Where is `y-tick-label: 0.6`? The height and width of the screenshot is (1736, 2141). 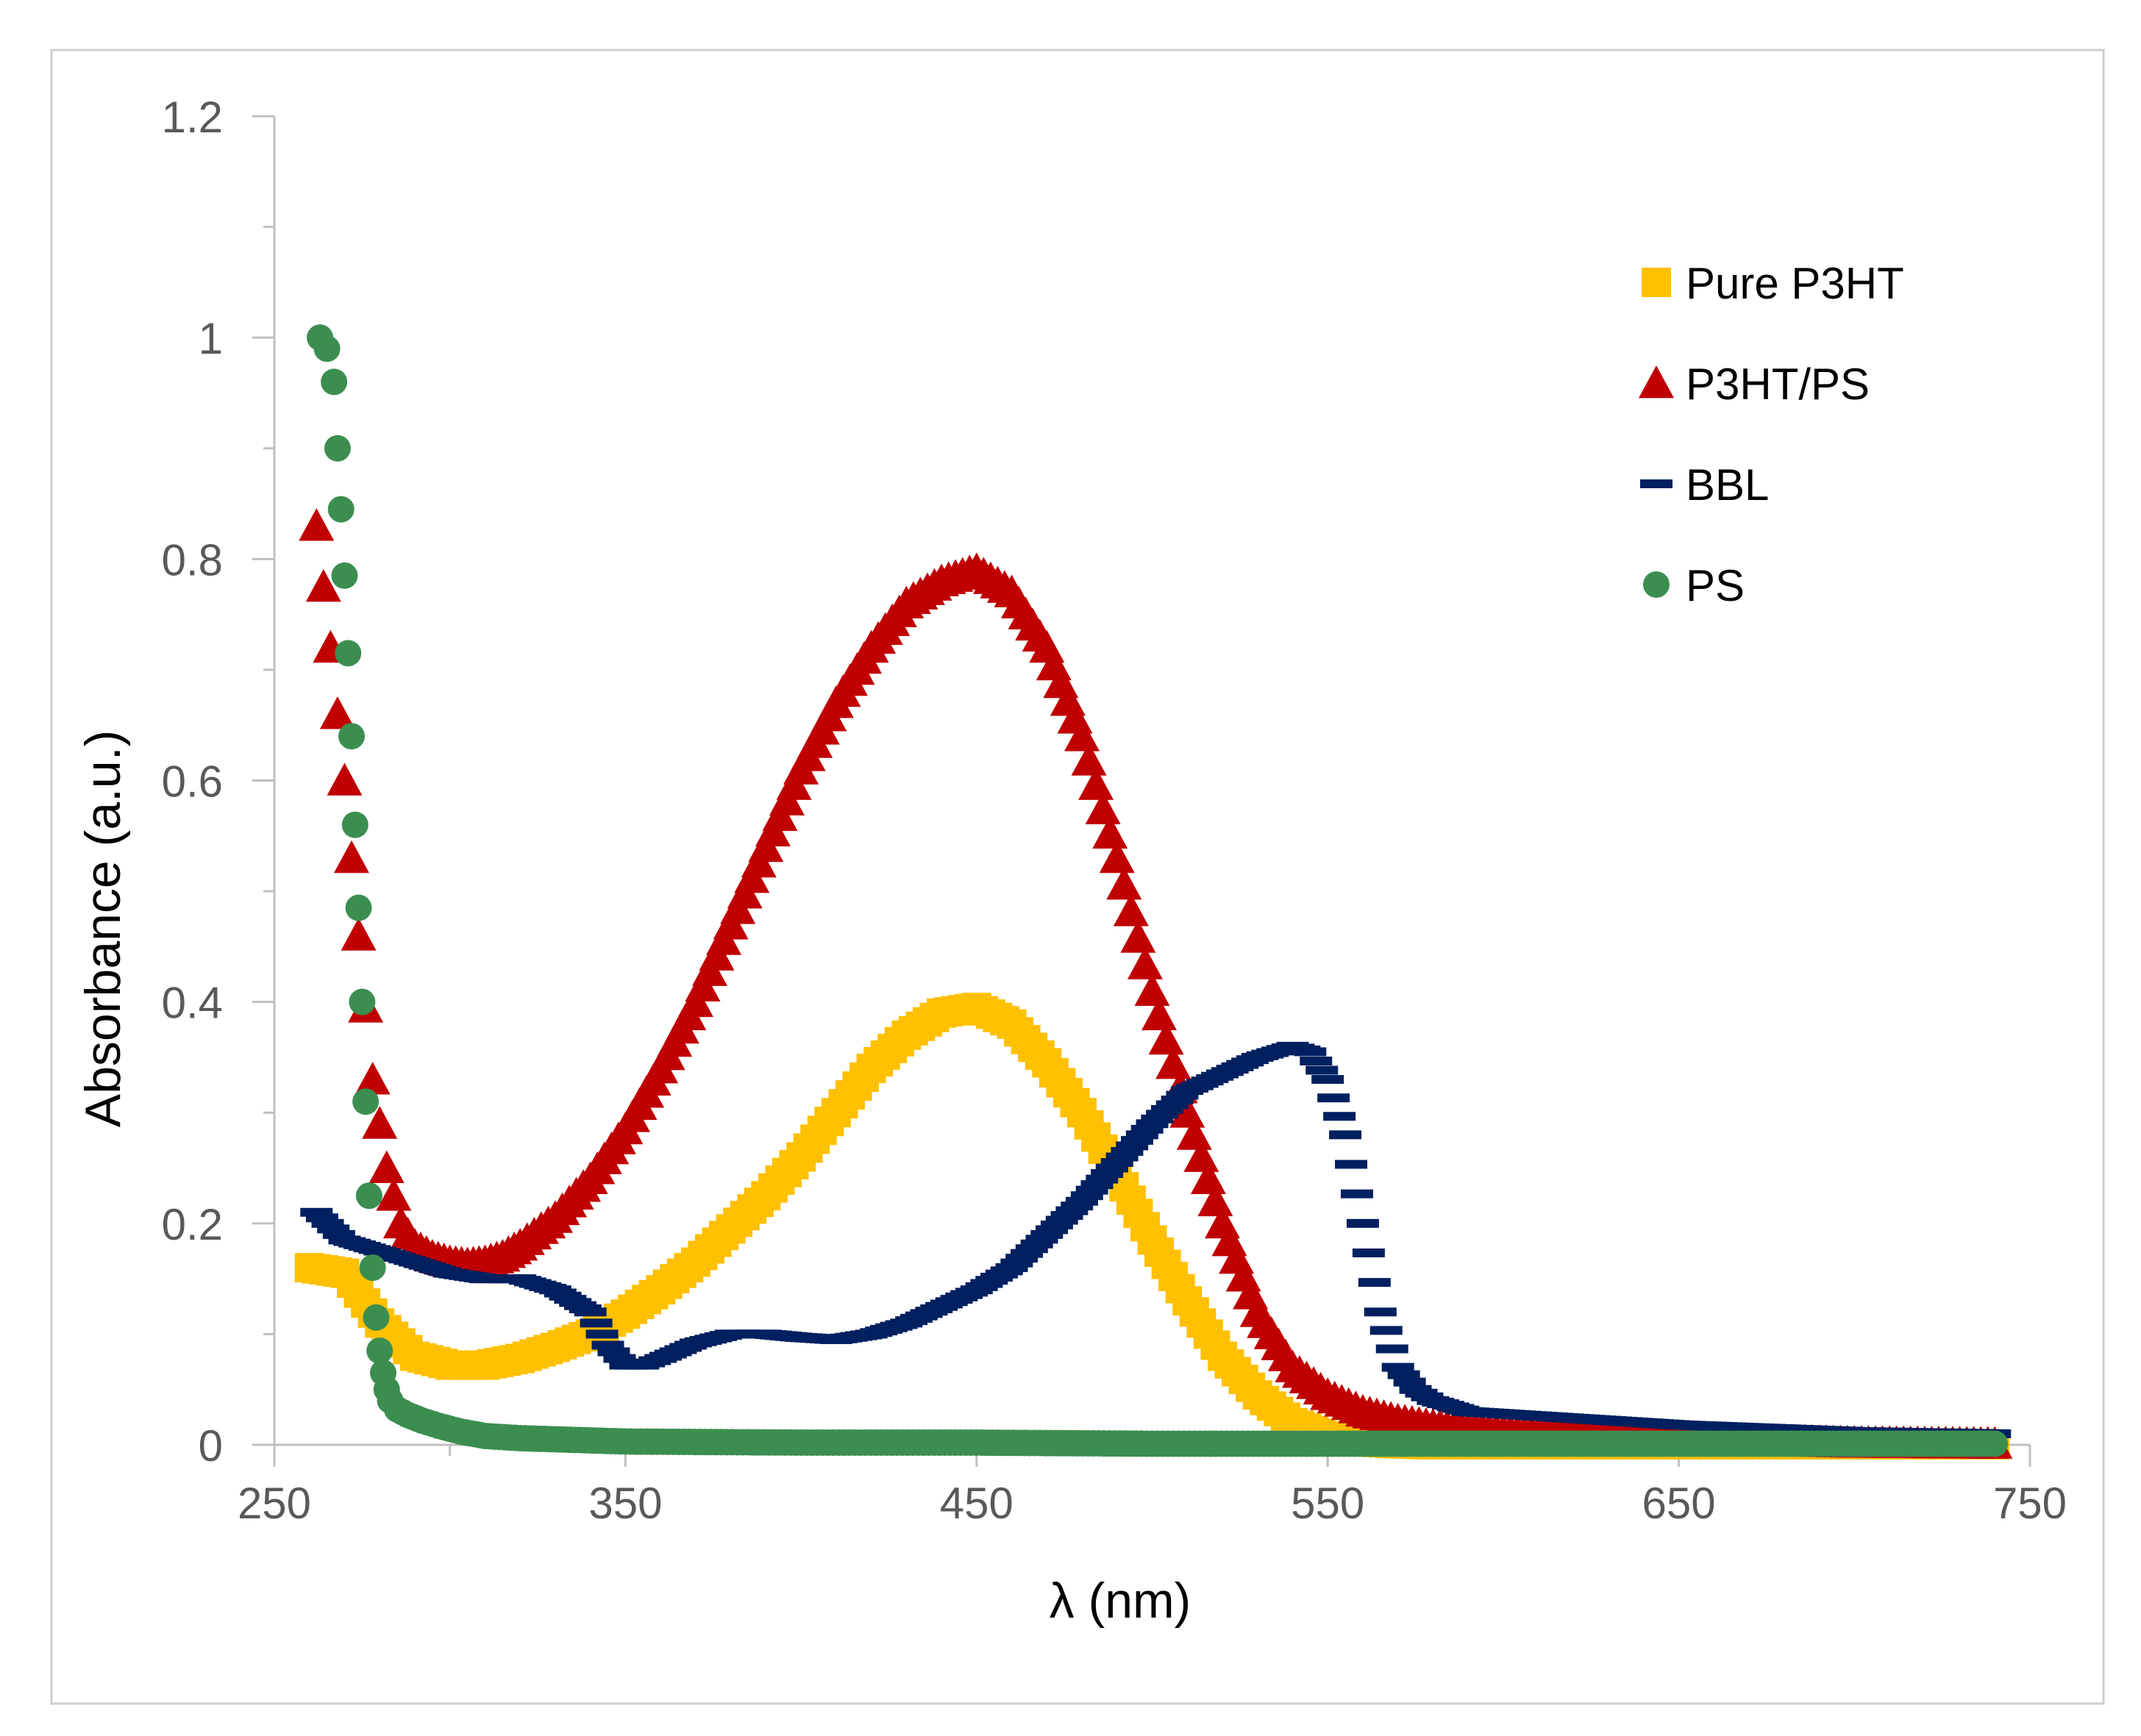 y-tick-label: 0.6 is located at coordinates (192, 782).